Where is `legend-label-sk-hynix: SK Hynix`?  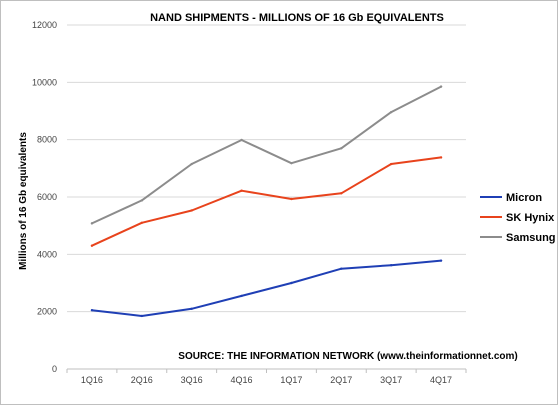 legend-label-sk-hynix: SK Hynix is located at coordinates (530, 218).